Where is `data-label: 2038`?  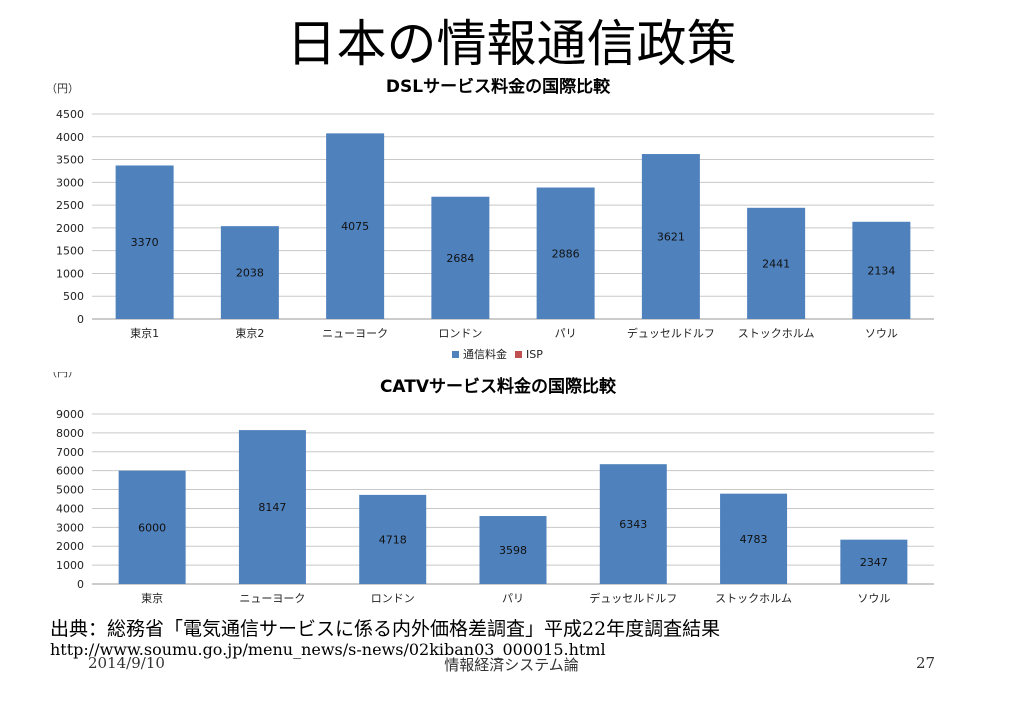 data-label: 2038 is located at coordinates (250, 273).